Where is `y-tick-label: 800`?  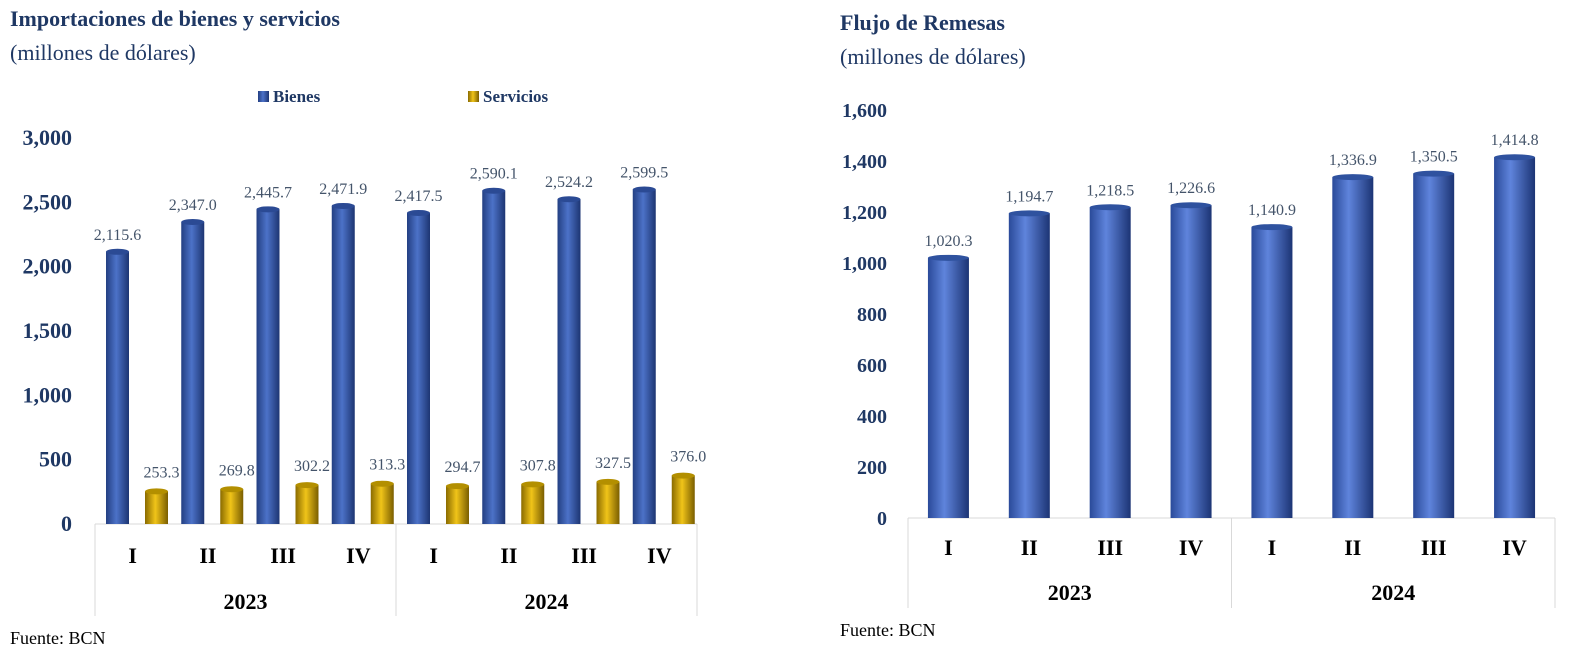 y-tick-label: 800 is located at coordinates (872, 315).